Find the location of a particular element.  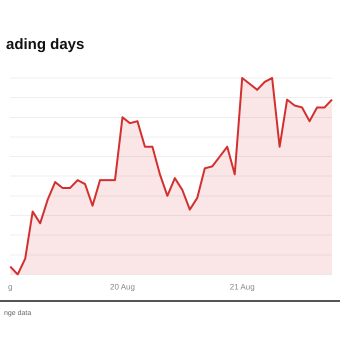

x-tick-label: 21 Aug is located at coordinates (242, 287).